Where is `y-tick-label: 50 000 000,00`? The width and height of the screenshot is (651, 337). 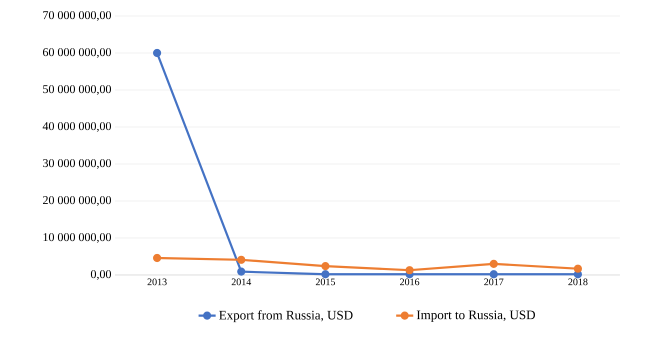 y-tick-label: 50 000 000,00 is located at coordinates (77, 90).